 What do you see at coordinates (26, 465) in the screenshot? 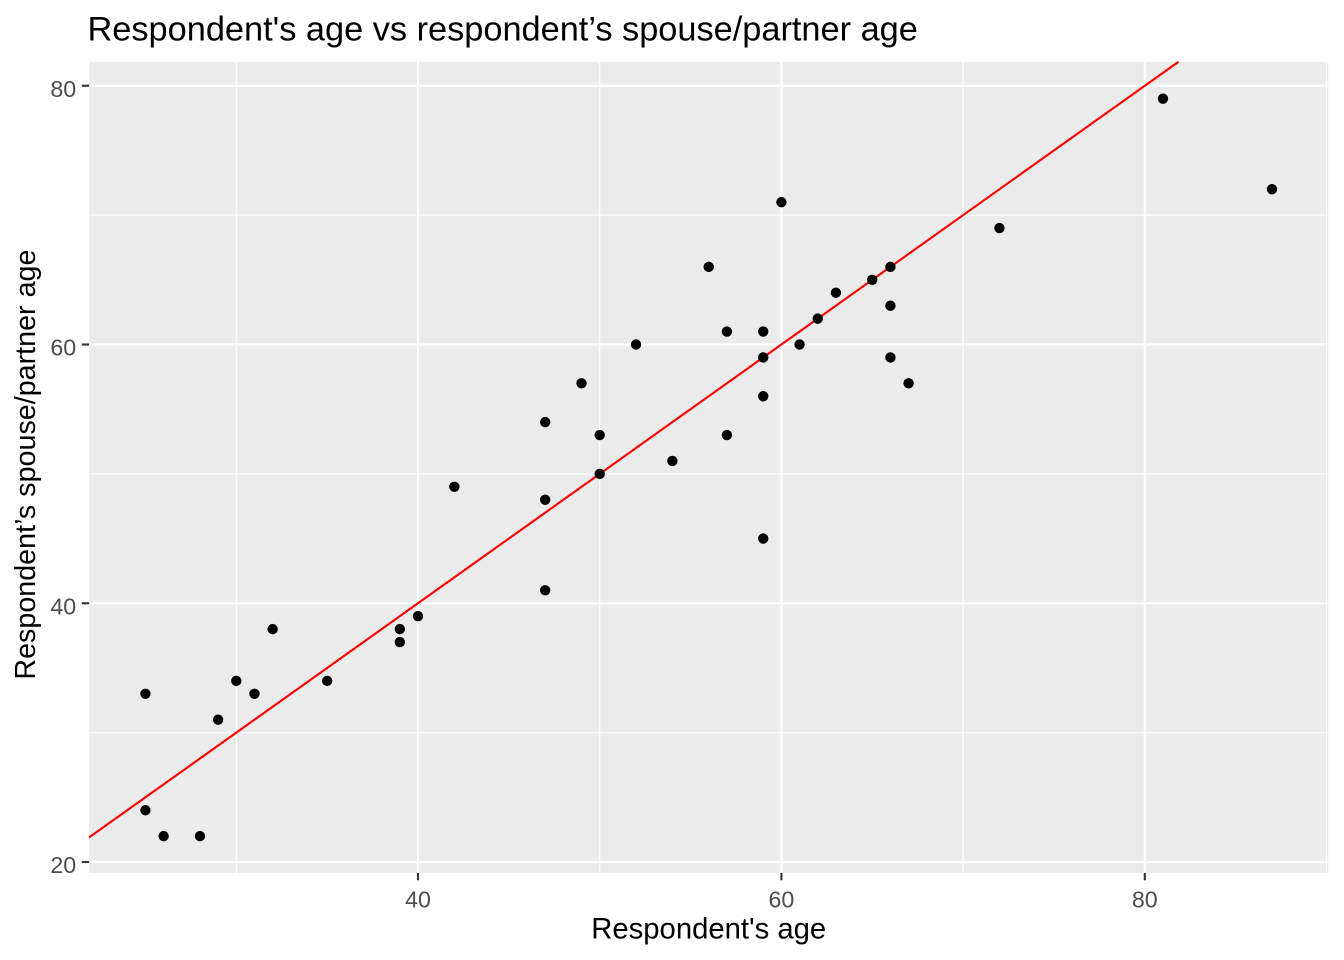
I see `svg-text:Respondent’s spouse/partner ag: Respondent’s spouse/partner age` at bounding box center [26, 465].